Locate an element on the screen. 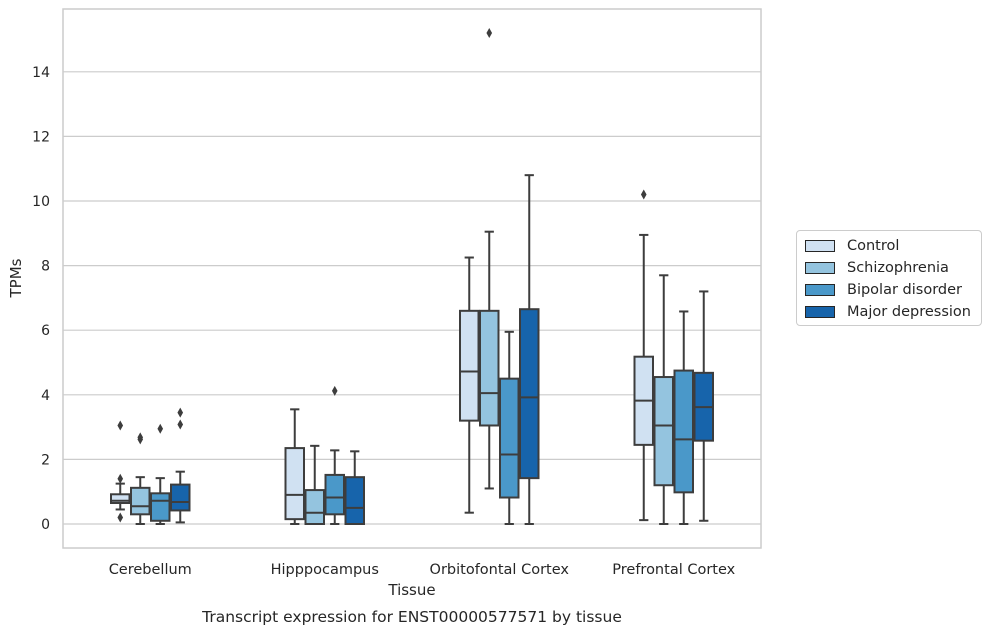 This screenshot has height=634, width=992. legend-label-bipolar-disorder: Bipolar disorder is located at coordinates (904, 290).